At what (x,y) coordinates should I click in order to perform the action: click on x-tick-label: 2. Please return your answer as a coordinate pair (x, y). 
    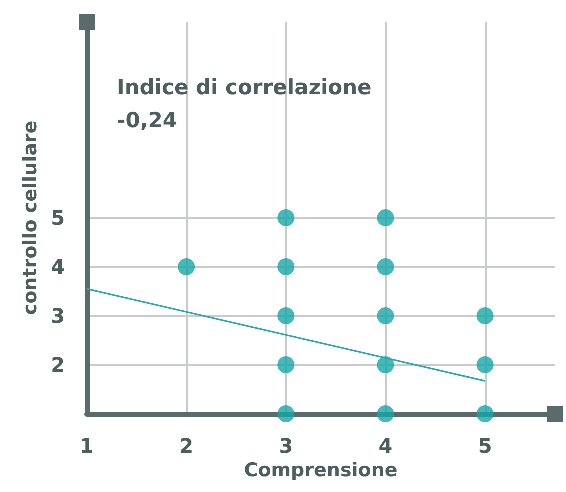
    Looking at the image, I should click on (187, 446).